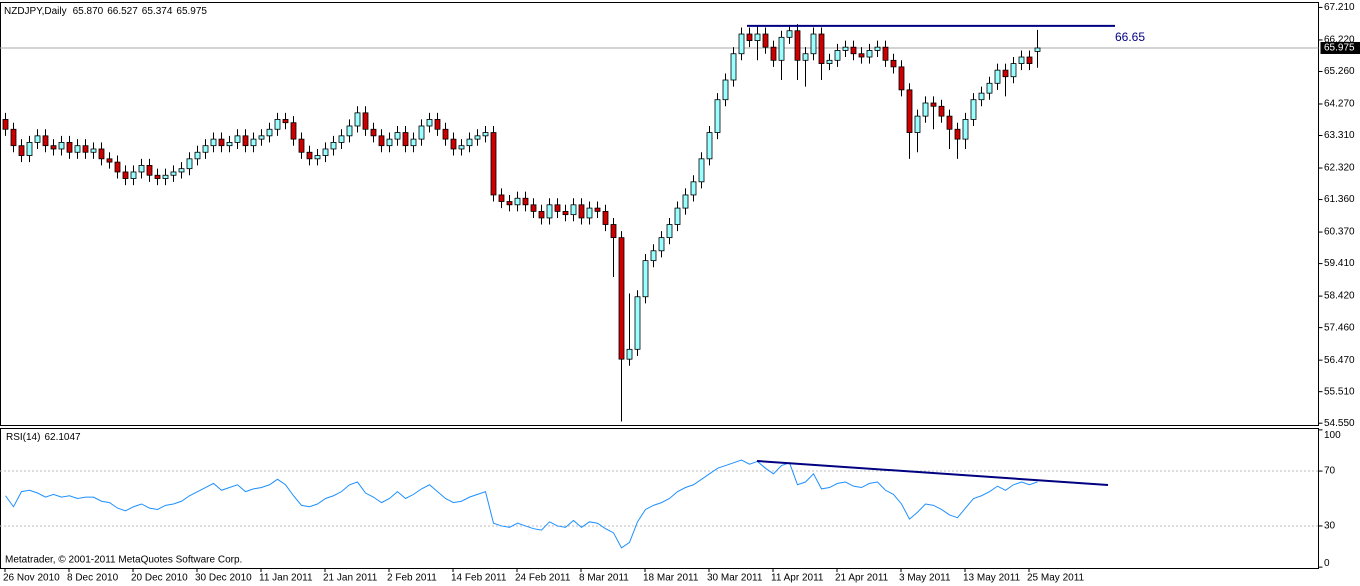 This screenshot has height=586, width=1360. Describe the element at coordinates (862, 578) in the screenshot. I see `x-tick-label: 21 Apr 2011` at that location.